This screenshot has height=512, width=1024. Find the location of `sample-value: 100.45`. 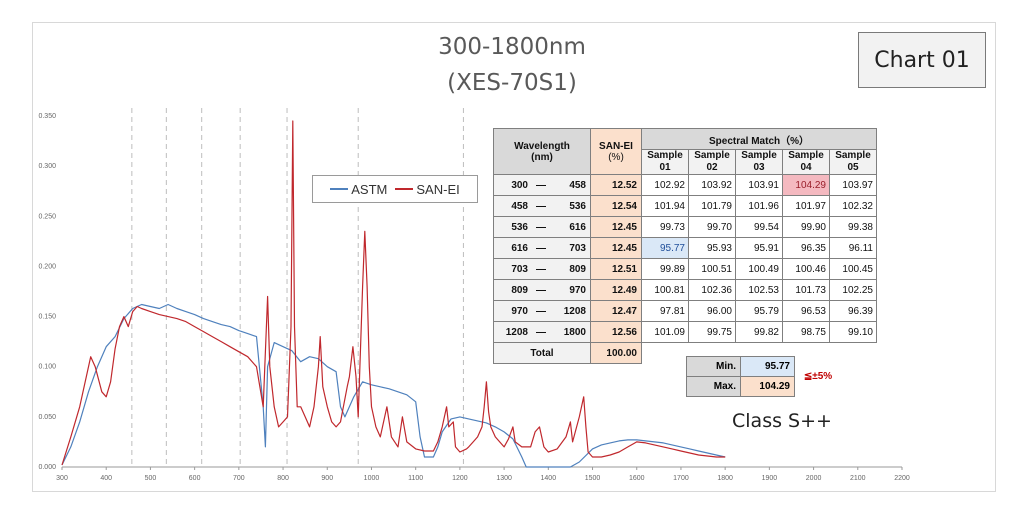

sample-value: 100.45 is located at coordinates (853, 269).